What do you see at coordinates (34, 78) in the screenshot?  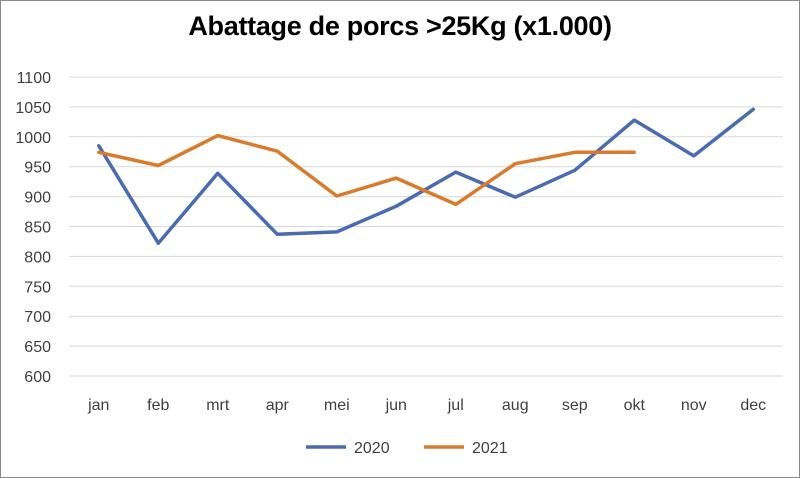 I see `y-tick-label: 1100` at bounding box center [34, 78].